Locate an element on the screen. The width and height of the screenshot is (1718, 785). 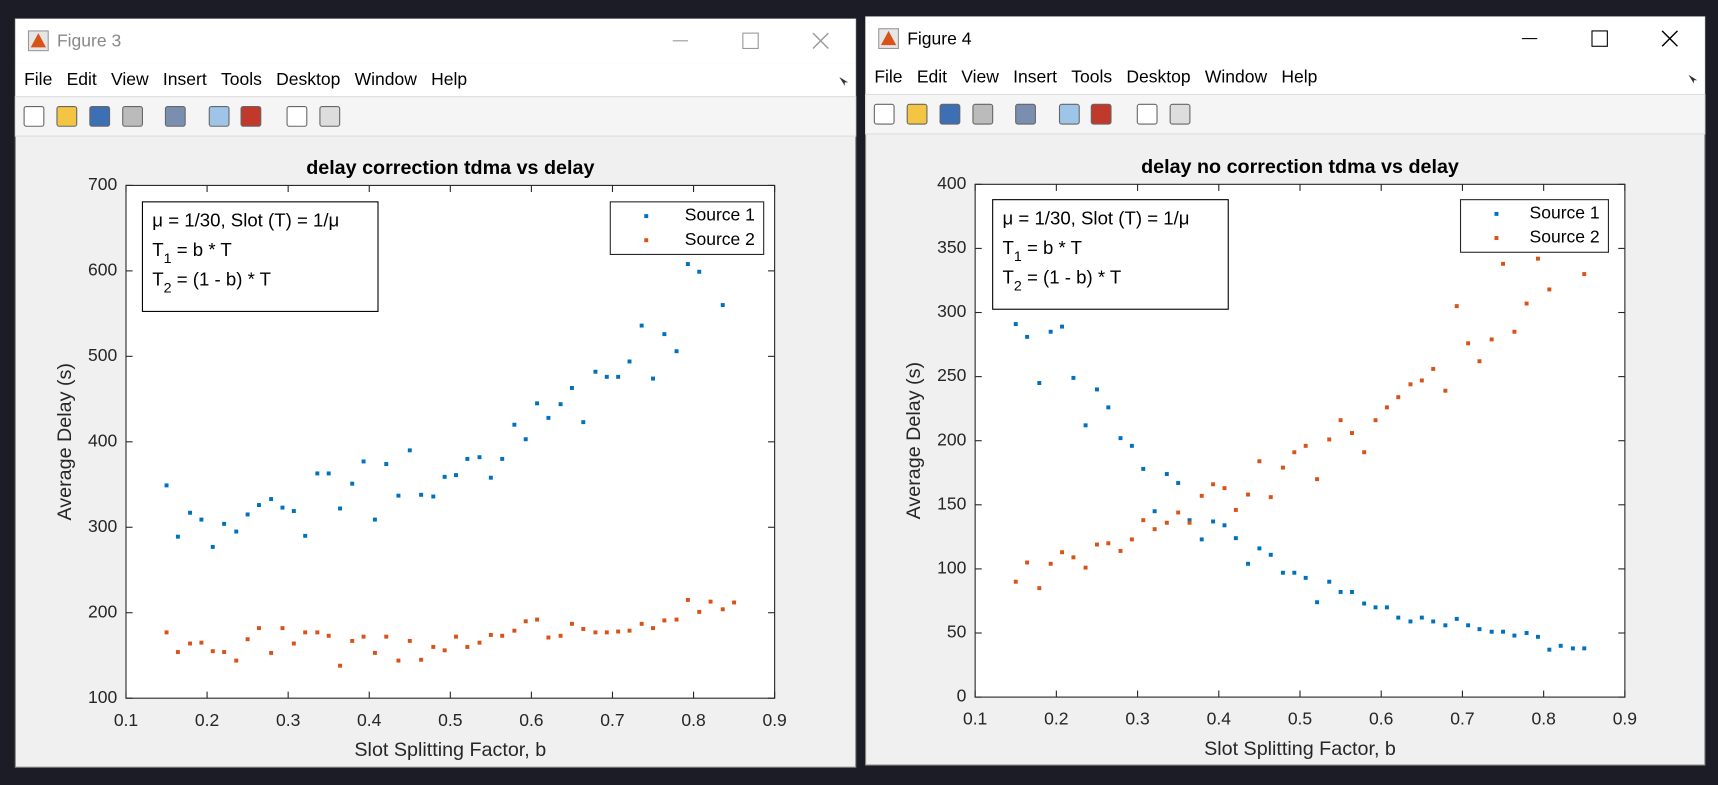
window-title: Figure 3 is located at coordinates (89, 41).